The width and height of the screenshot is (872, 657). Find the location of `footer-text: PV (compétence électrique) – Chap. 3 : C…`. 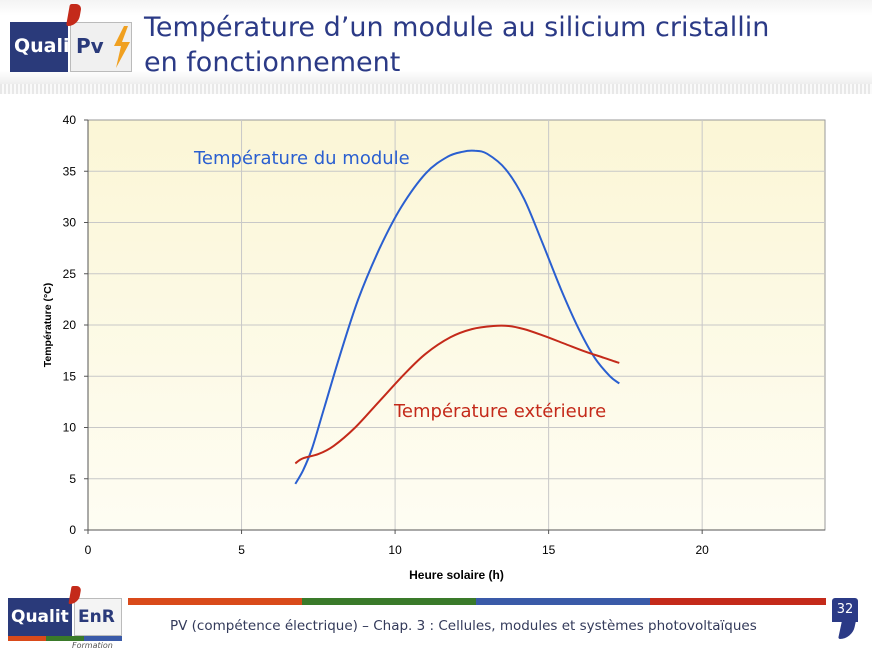

footer-text: PV (compétence électrique) – Chap. 3 : C… is located at coordinates (463, 626).